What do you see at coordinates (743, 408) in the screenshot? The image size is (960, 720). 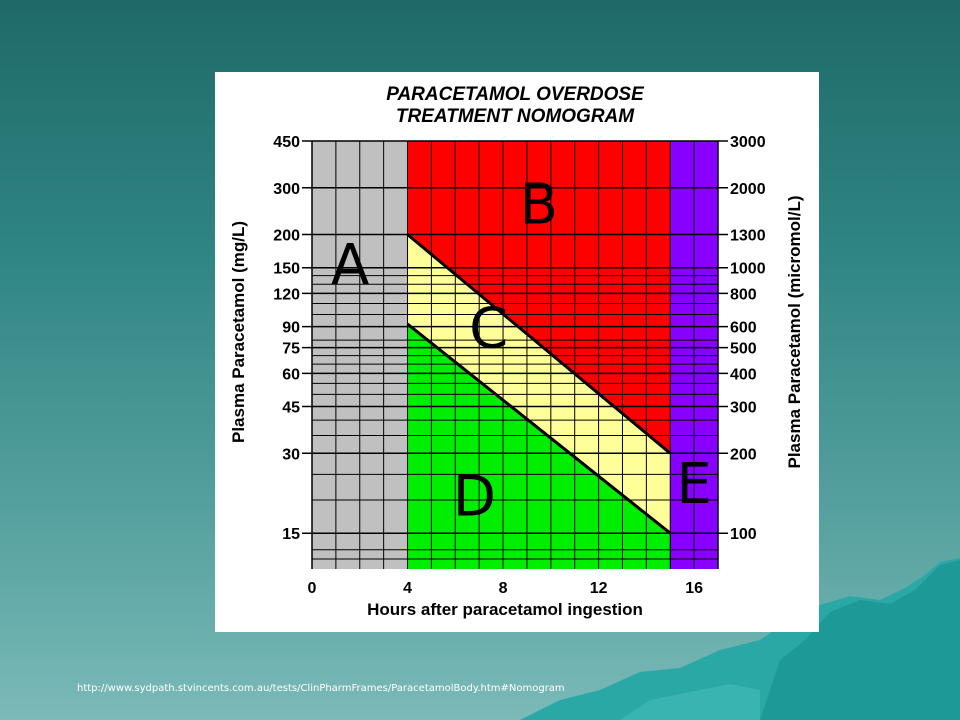 I see `y-tick-right-label: 300` at bounding box center [743, 408].